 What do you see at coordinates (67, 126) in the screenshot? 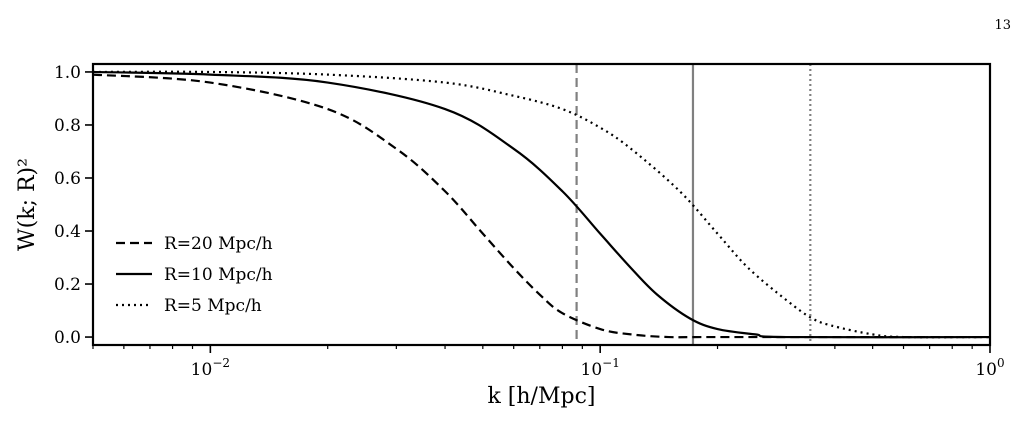
I see `y-tick-label-5: 0.8` at bounding box center [67, 126].